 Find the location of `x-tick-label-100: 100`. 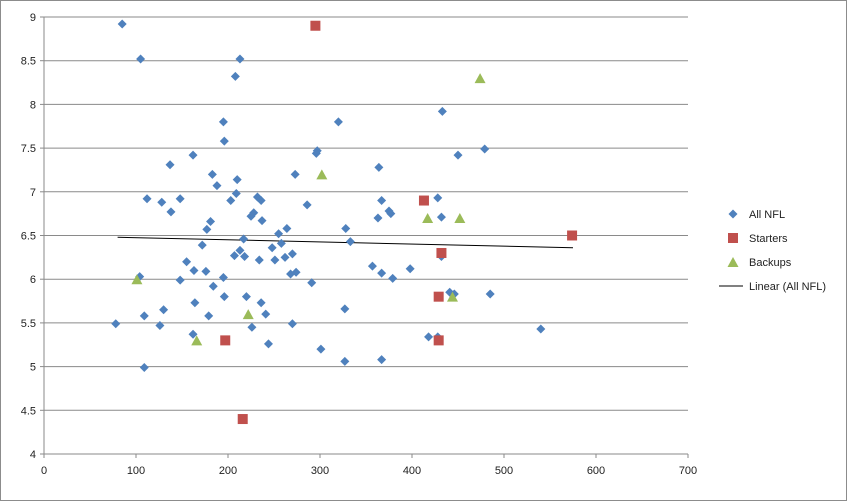

x-tick-label-100: 100 is located at coordinates (136, 471).